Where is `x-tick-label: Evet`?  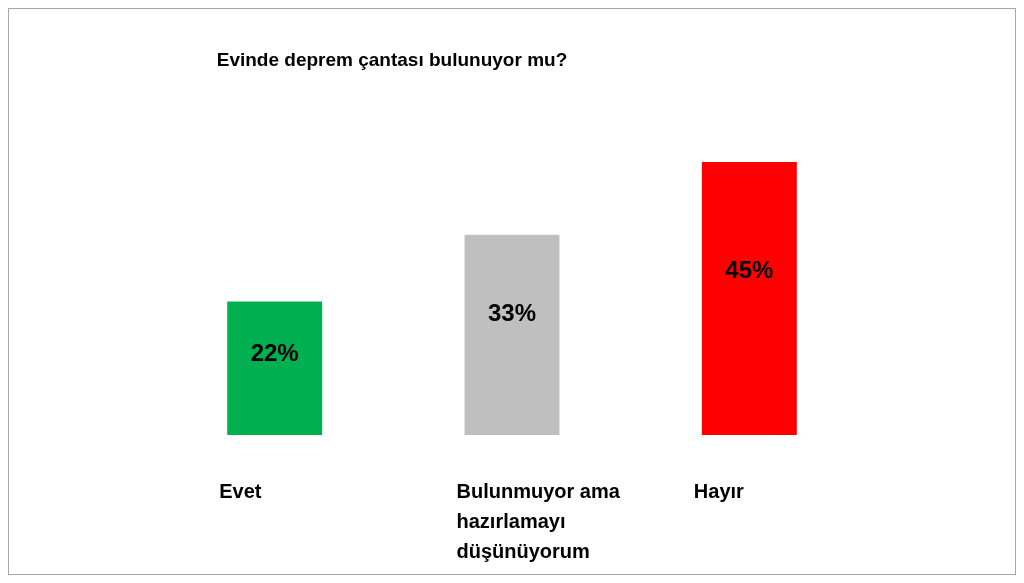
x-tick-label: Evet is located at coordinates (240, 491).